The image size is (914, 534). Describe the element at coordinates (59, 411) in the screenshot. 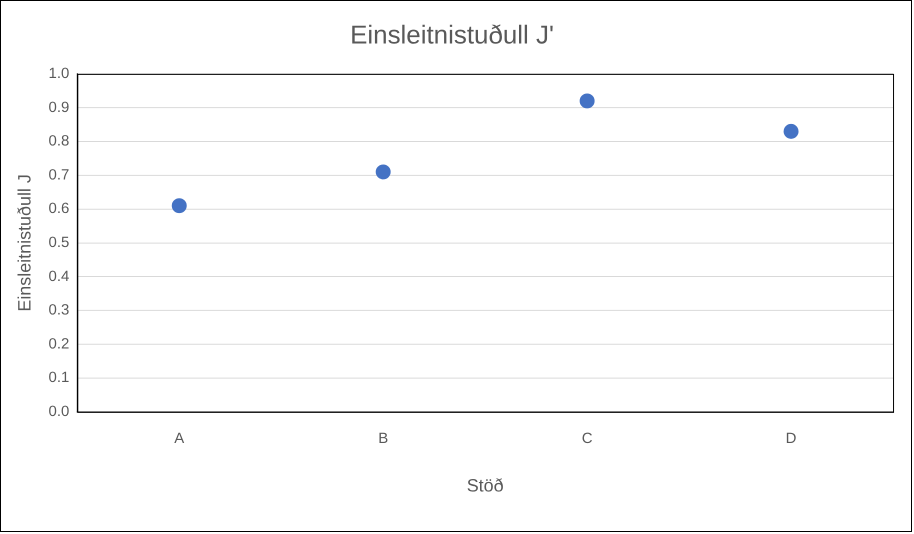

I see `y-tick-label: 0.0` at that location.